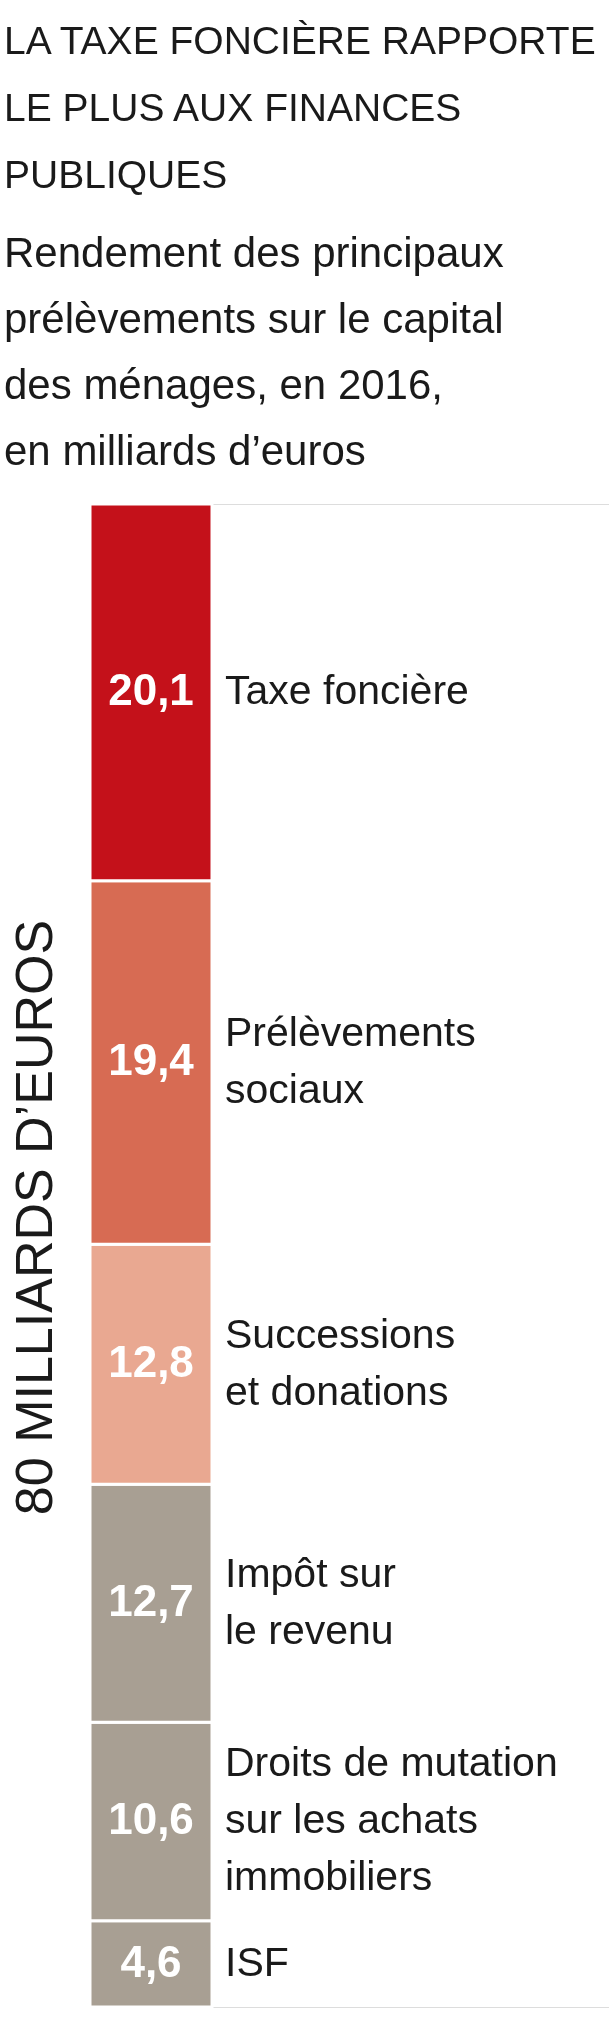 This screenshot has height=2040, width=609. What do you see at coordinates (151, 1060) in the screenshot?
I see `data-label: 19,4` at bounding box center [151, 1060].